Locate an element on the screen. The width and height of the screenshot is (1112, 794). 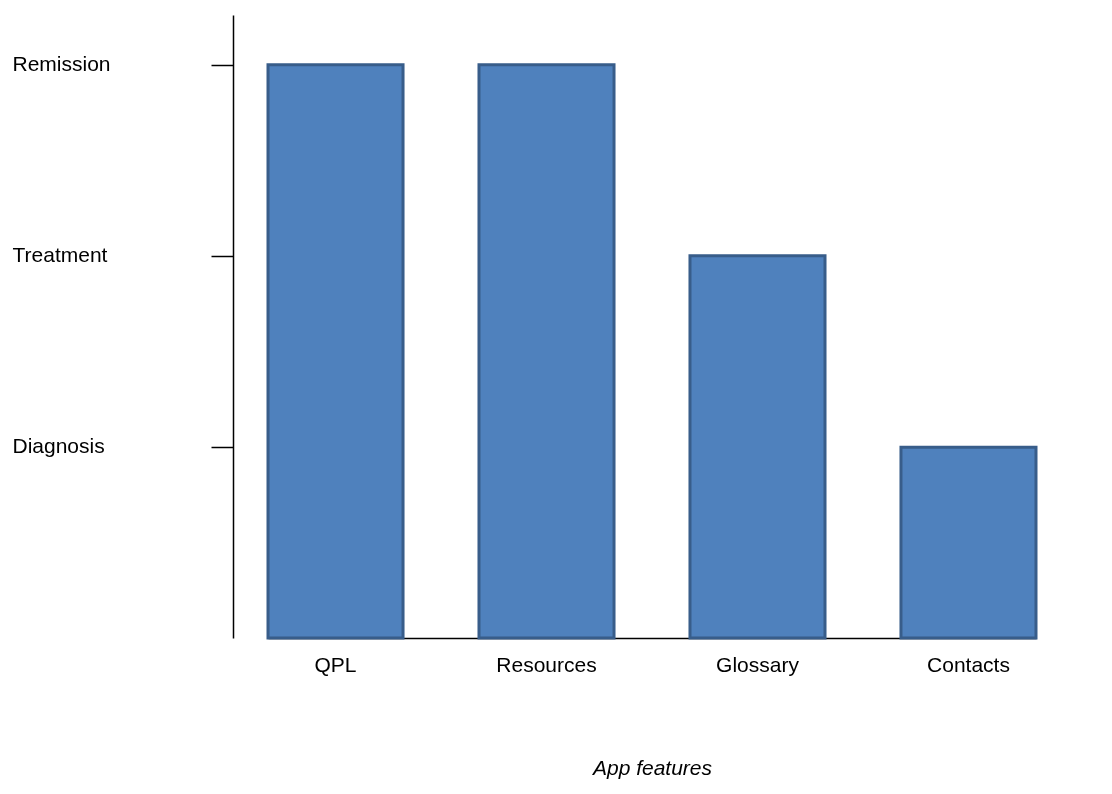
text: Diagnosis is located at coordinates (58, 446).